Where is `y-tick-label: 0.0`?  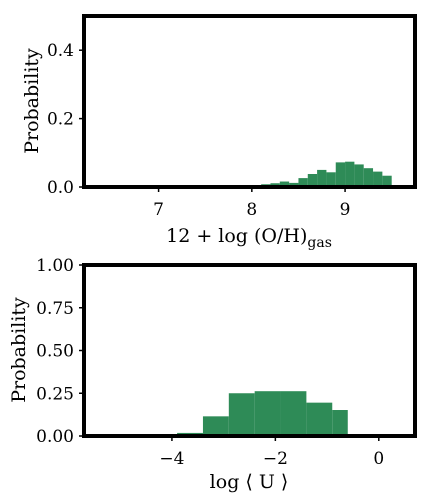
y-tick-label: 0.0 is located at coordinates (60, 188).